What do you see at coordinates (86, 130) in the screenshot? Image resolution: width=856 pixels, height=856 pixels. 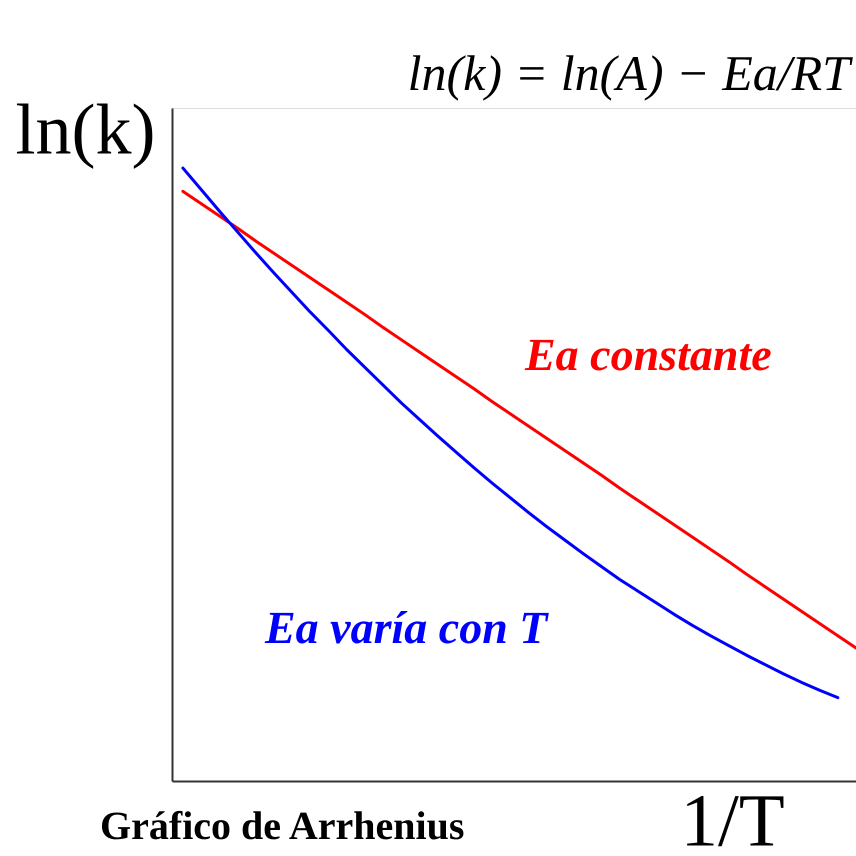 I see `y-axis-title: ln(k)` at bounding box center [86, 130].